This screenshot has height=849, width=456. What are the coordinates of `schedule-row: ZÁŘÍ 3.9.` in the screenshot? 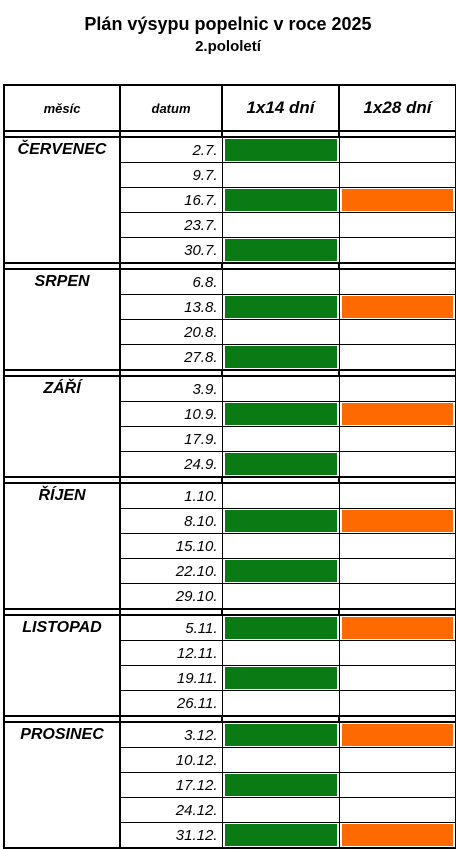 It's located at (229, 426).